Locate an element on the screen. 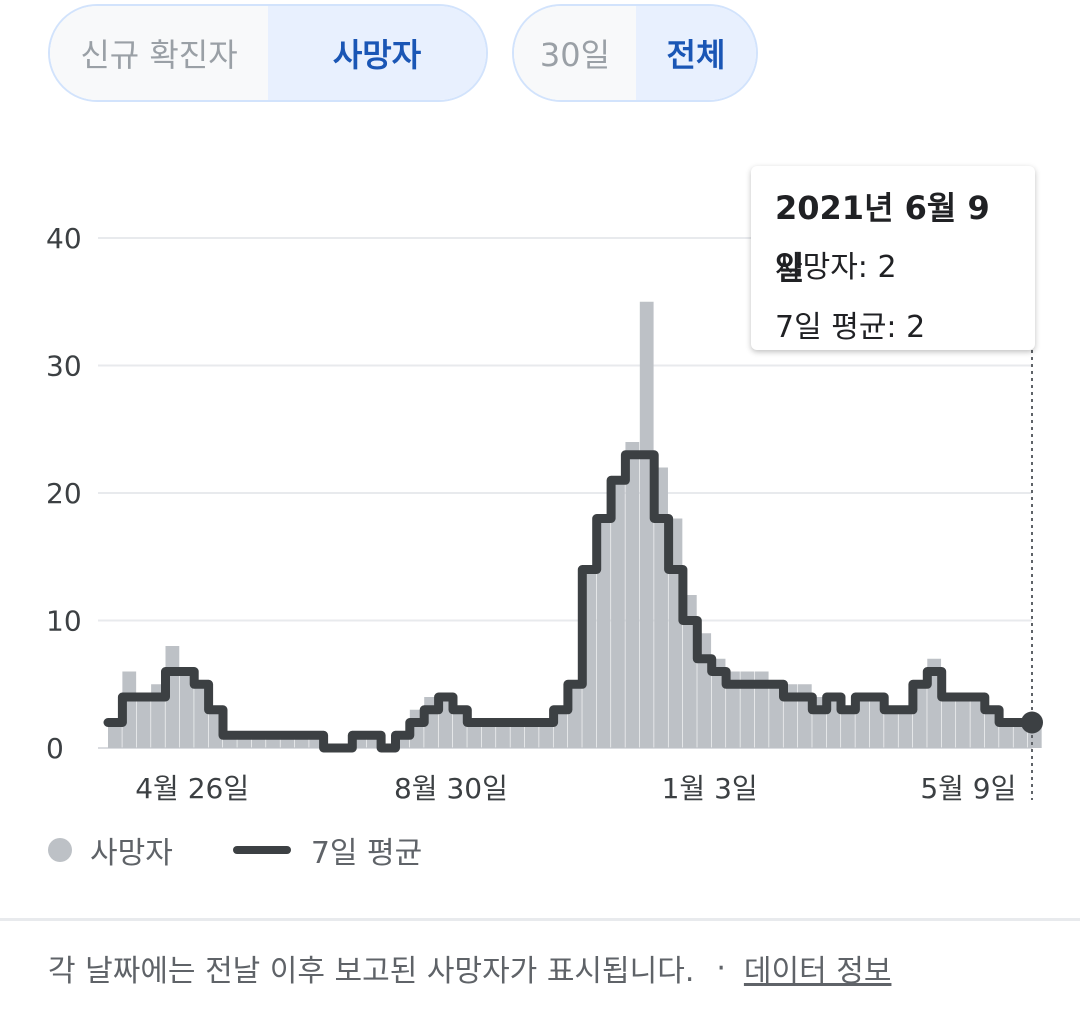  tooltip-deaths: 사망자: 2 is located at coordinates (836, 267).